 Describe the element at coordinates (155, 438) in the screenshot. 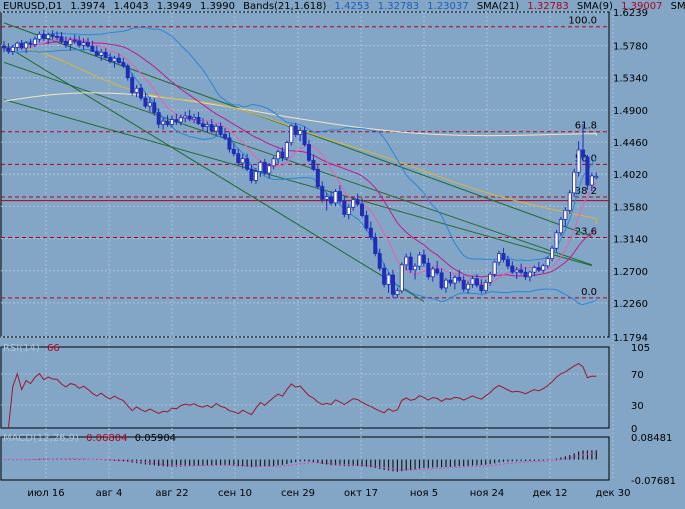

I see `macd-value-2: 0.05904` at that location.